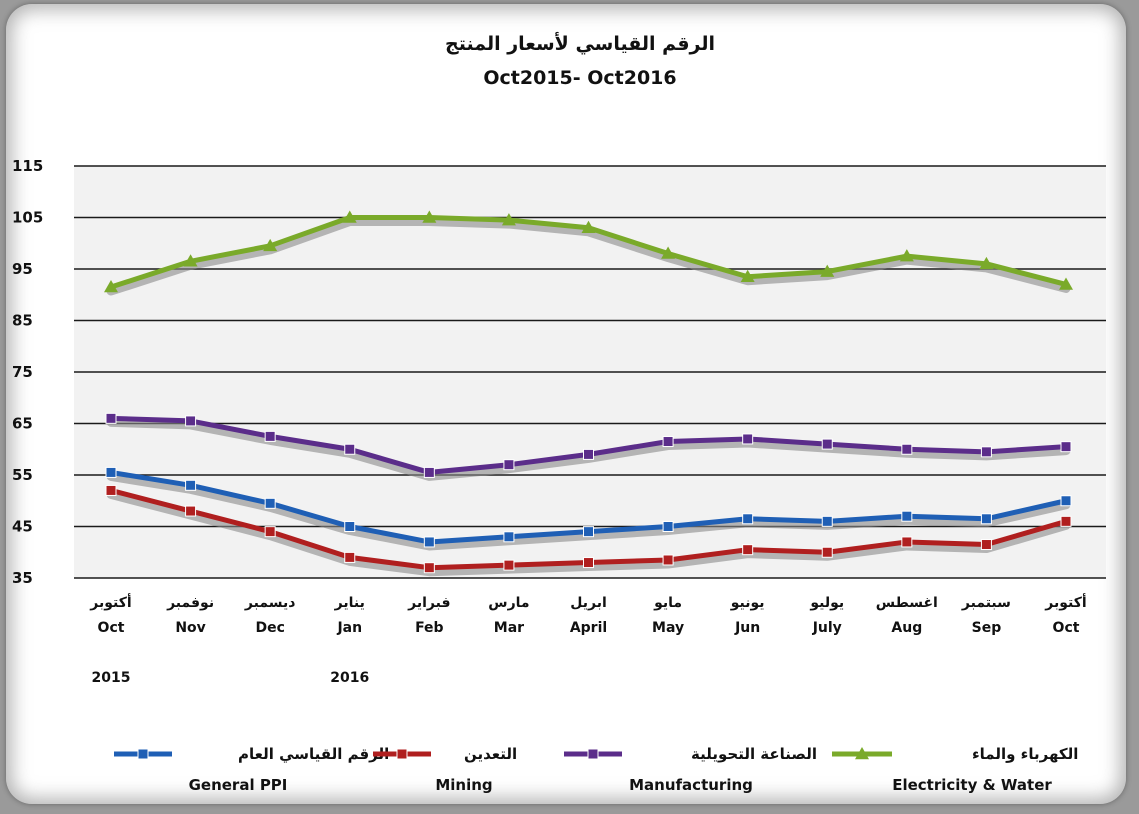 The height and width of the screenshot is (814, 1139). I want to click on x-tick-label: Jan, so click(349, 628).